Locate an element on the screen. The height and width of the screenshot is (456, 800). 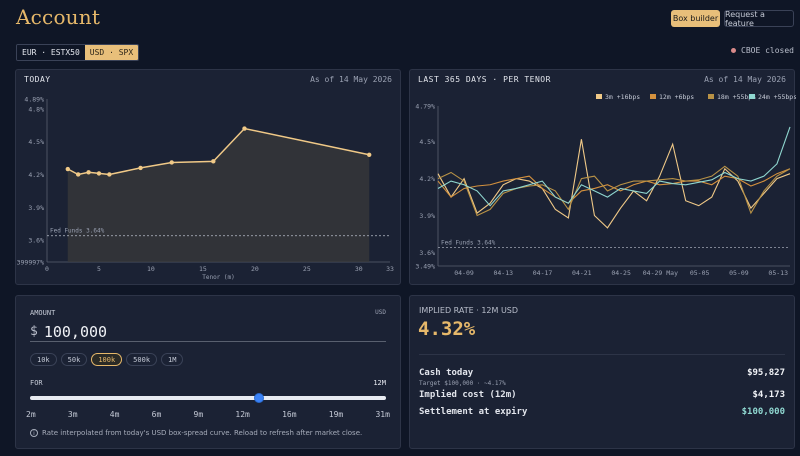
amount-presets: 10k 50k 100k 500k 1M is located at coordinates (107, 359).